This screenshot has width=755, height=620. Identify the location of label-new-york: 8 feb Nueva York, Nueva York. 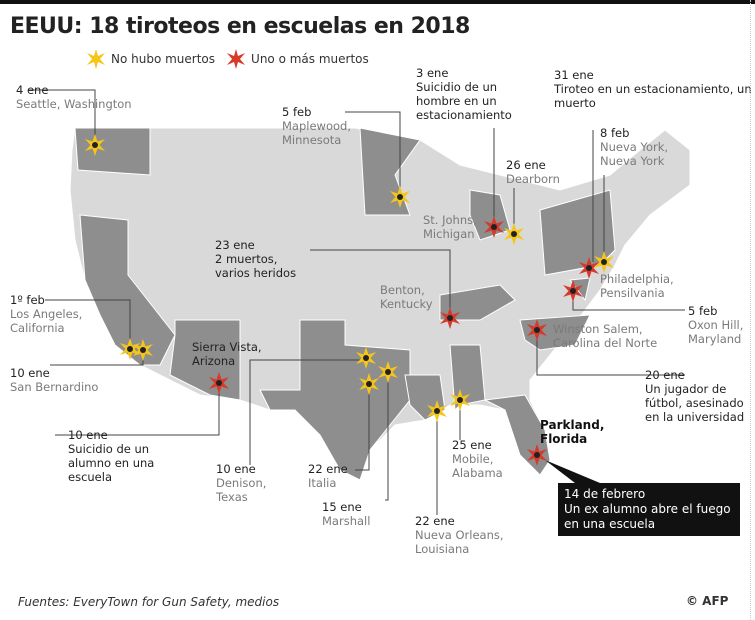
(634, 147).